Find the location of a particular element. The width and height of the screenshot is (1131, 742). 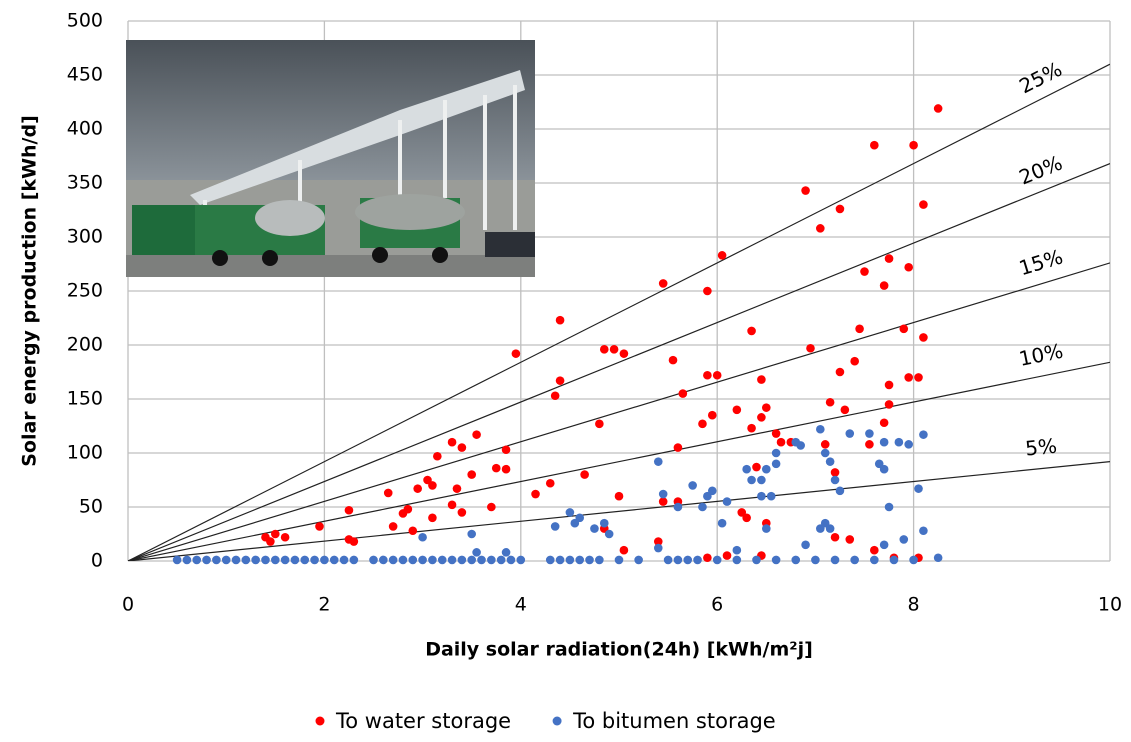

reference-label: 15% is located at coordinates (1041, 262).